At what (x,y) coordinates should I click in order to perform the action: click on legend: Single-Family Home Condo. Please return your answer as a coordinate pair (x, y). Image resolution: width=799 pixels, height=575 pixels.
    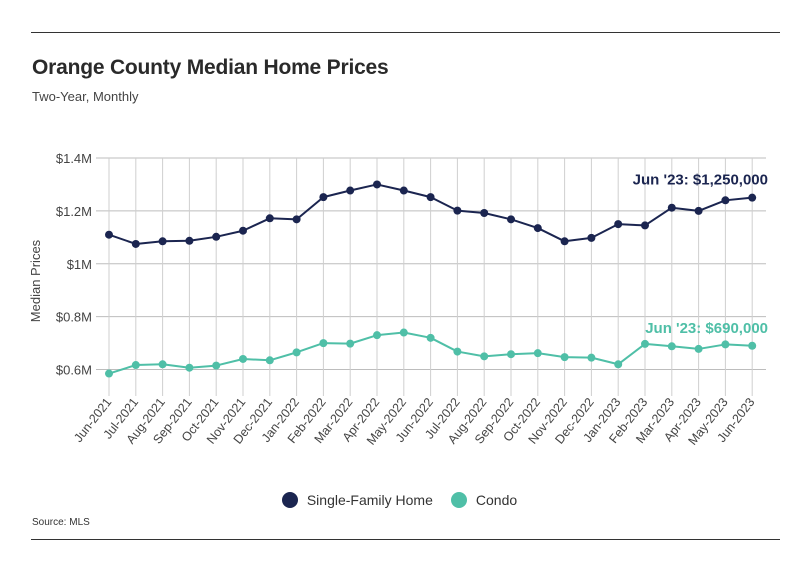
    Looking at the image, I should click on (399, 500).